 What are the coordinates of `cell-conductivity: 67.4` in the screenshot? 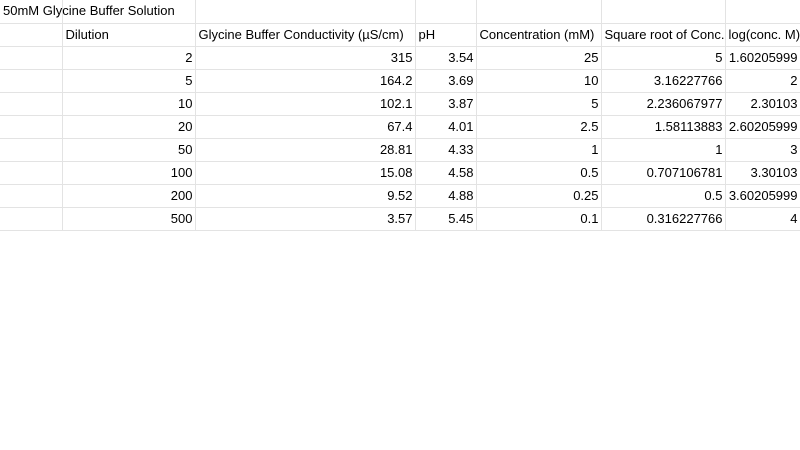 It's located at (305, 127).